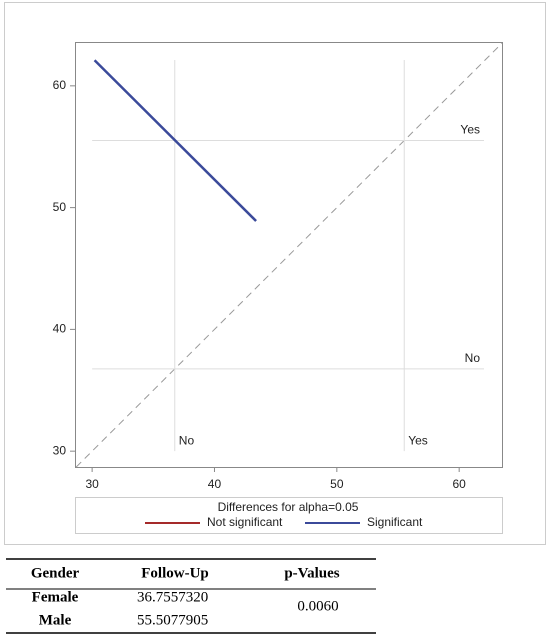 Image resolution: width=550 pixels, height=638 pixels. I want to click on x-tick-label: 40, so click(215, 484).